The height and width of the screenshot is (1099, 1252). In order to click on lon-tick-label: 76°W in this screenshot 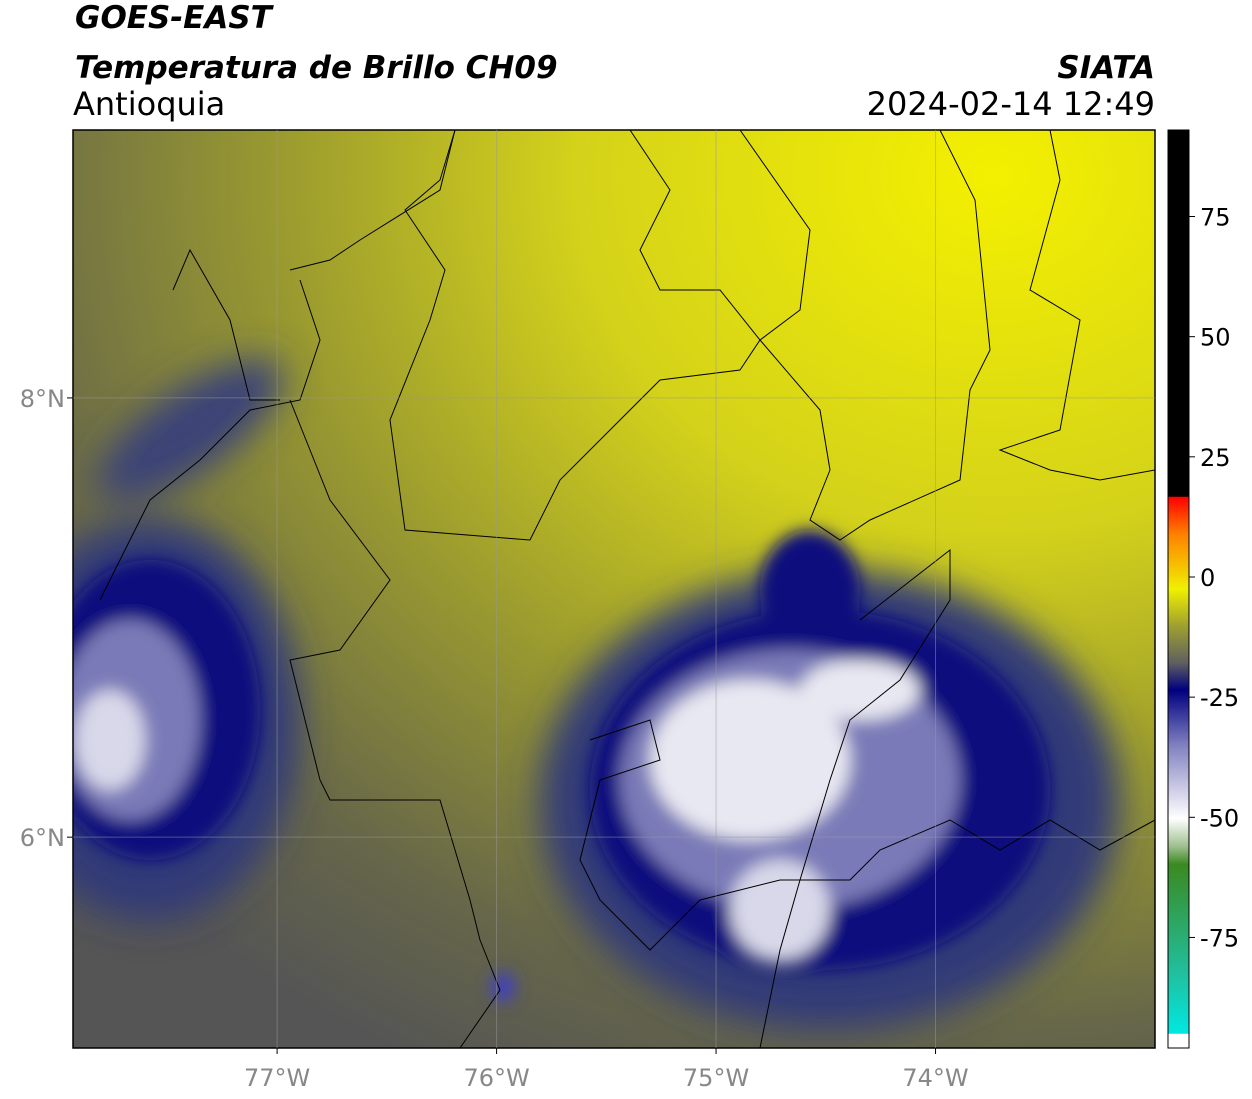, I will do `click(496, 1078)`.